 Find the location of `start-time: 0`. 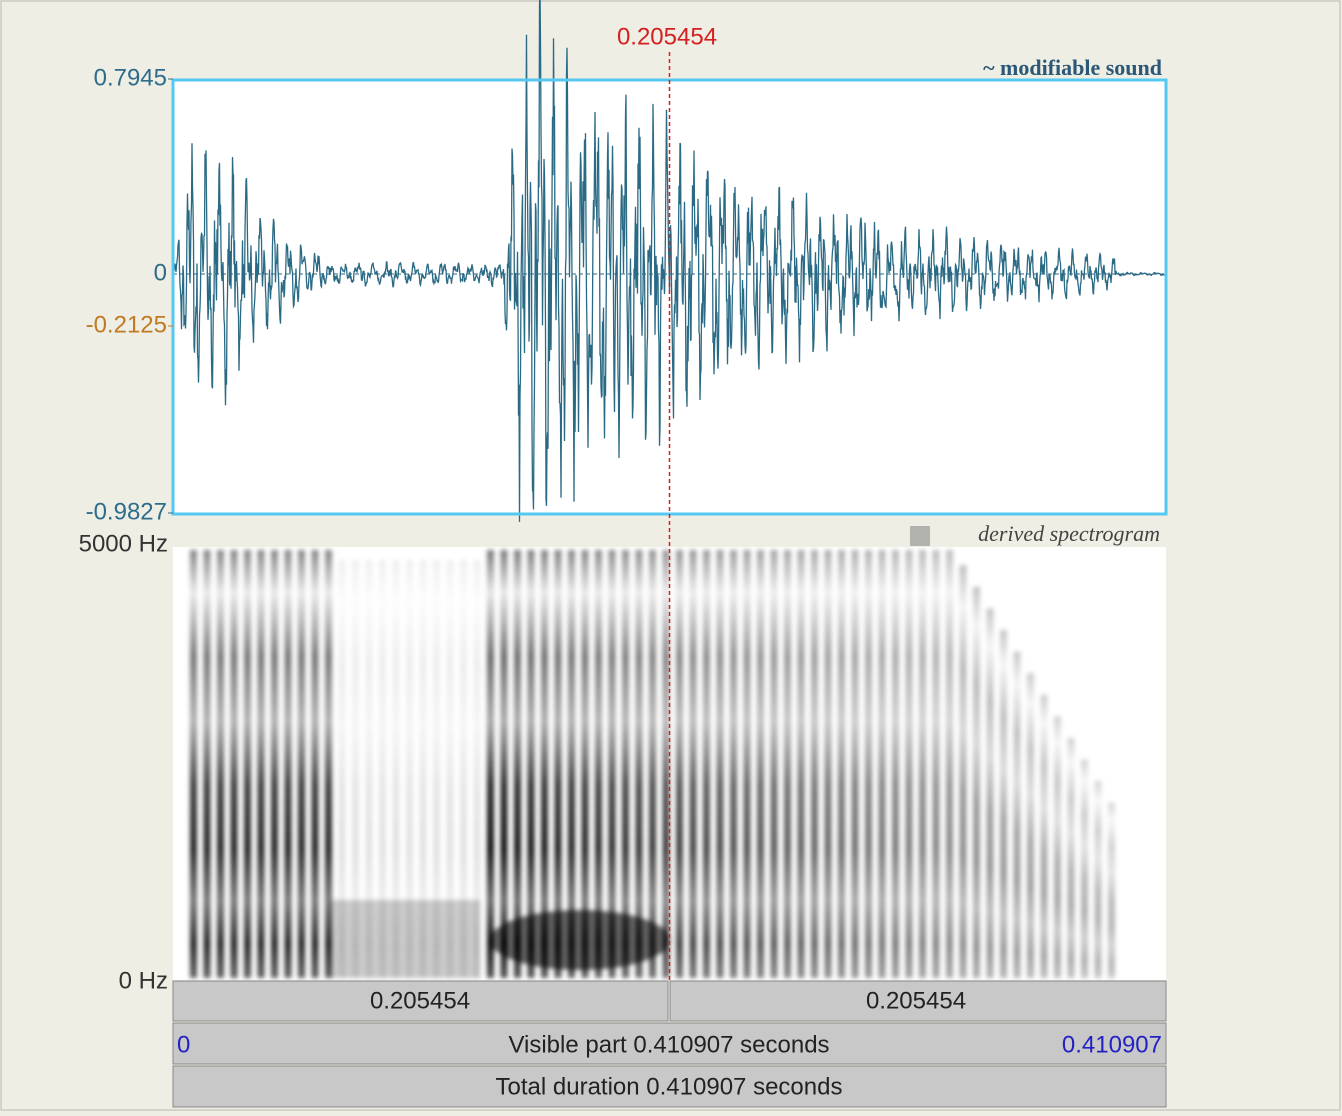

start-time: 0 is located at coordinates (183, 1044).